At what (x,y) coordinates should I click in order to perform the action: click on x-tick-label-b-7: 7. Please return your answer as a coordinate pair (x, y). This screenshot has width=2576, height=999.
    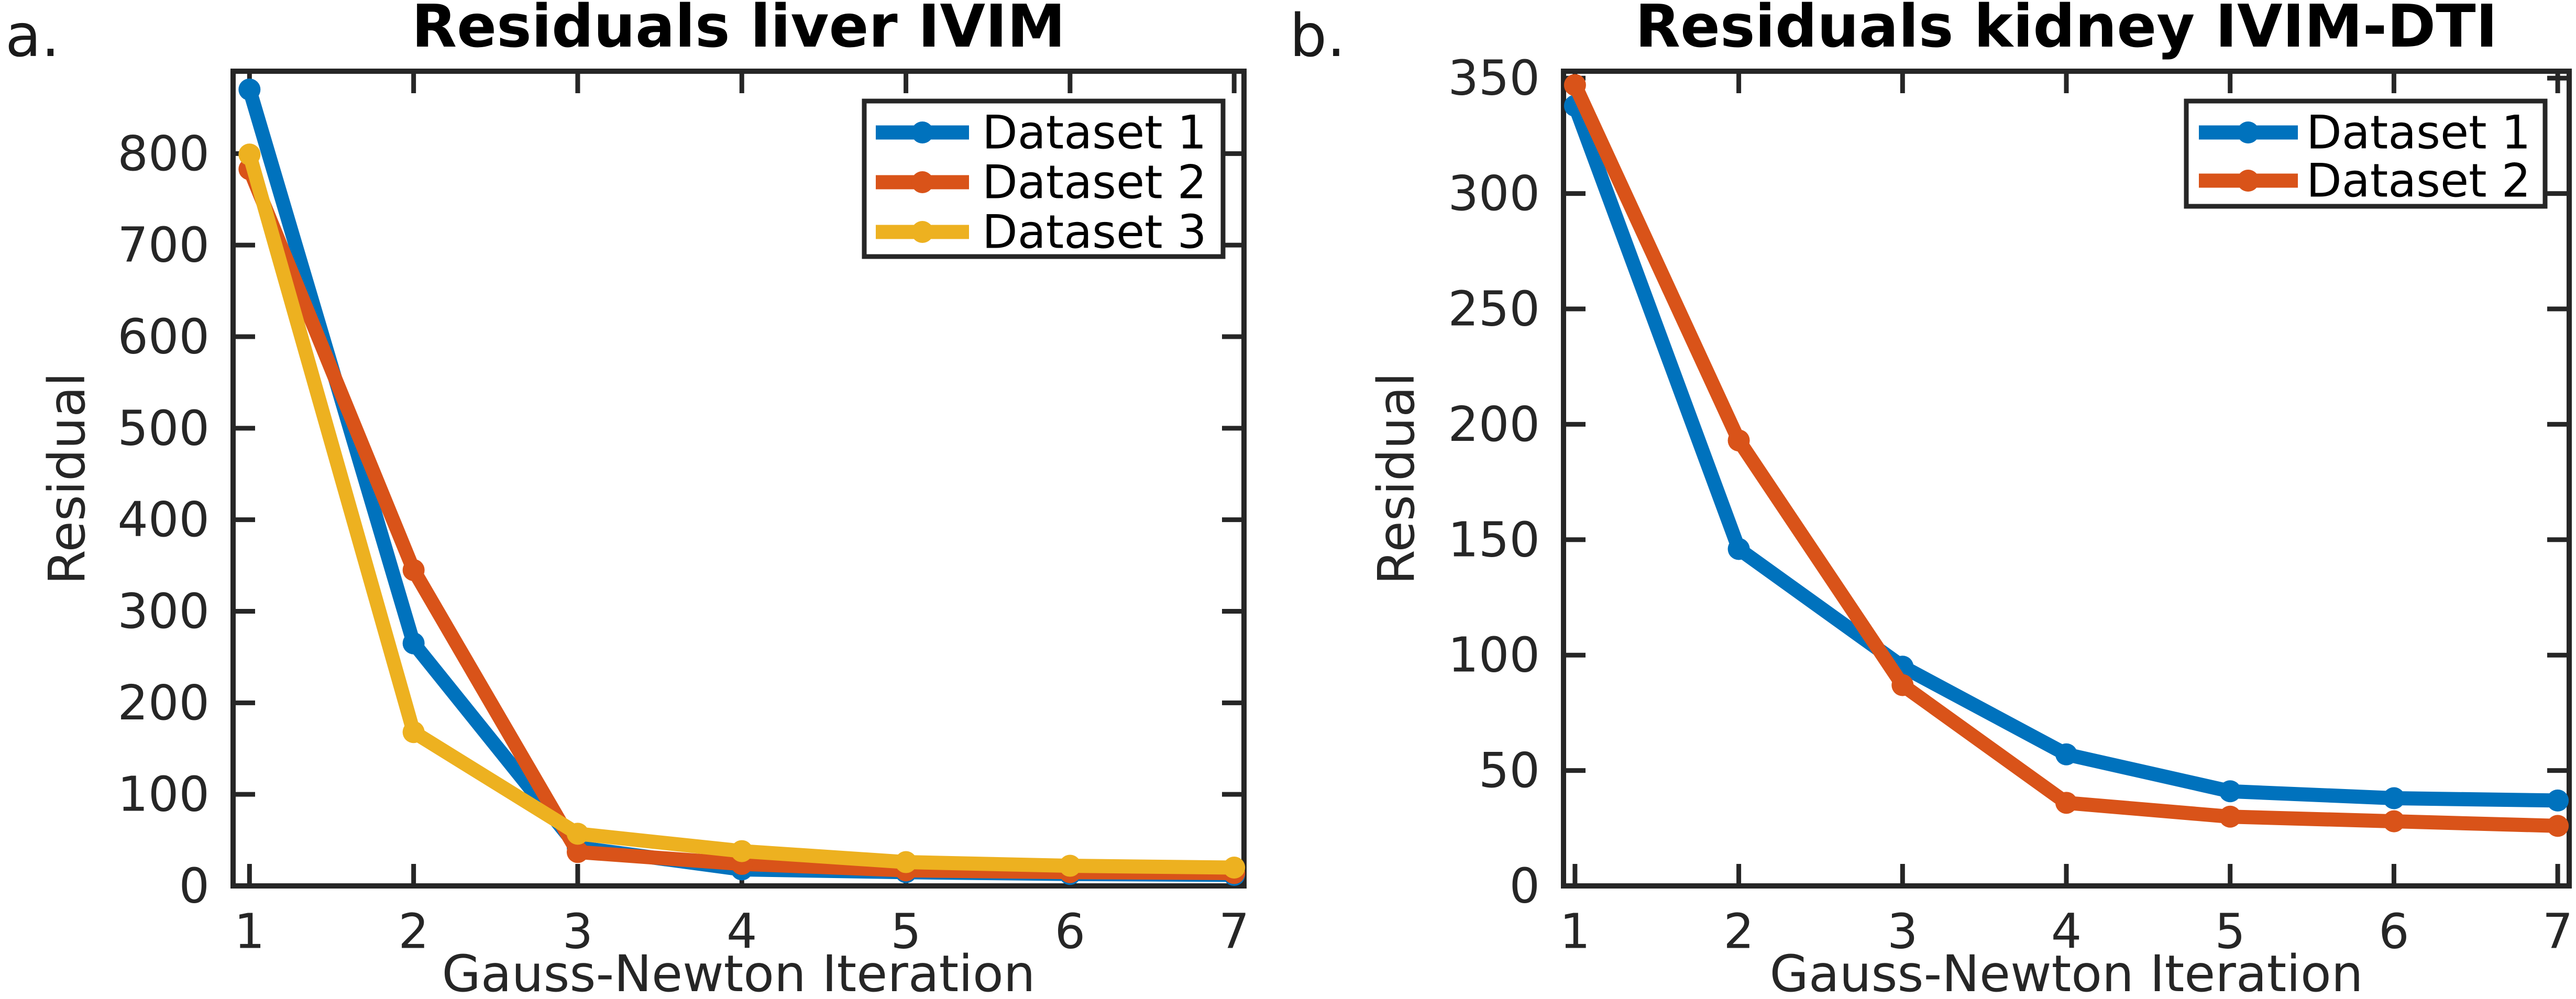
    Looking at the image, I should click on (2557, 932).